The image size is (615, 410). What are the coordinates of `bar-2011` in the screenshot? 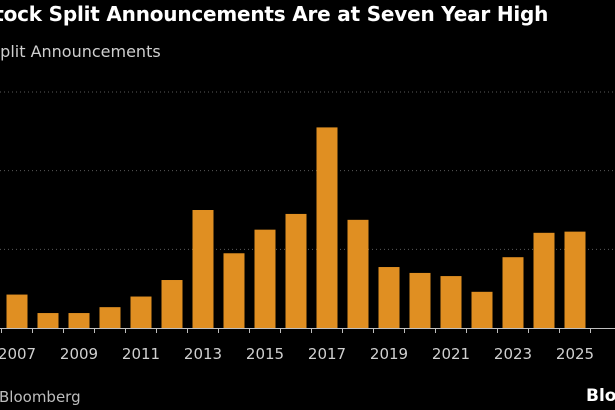 It's located at (141, 312).